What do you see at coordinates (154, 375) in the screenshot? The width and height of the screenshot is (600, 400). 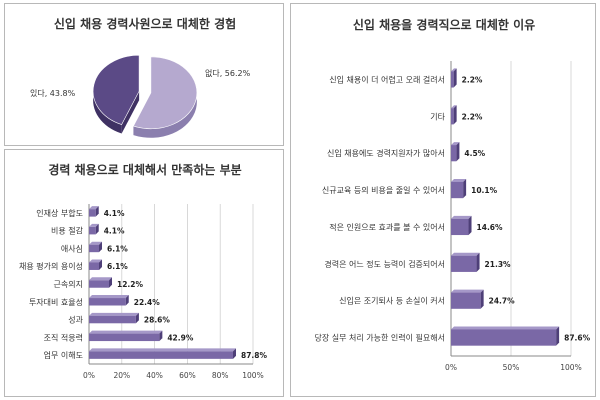 I see `x-tick-label: 40%` at bounding box center [154, 375].